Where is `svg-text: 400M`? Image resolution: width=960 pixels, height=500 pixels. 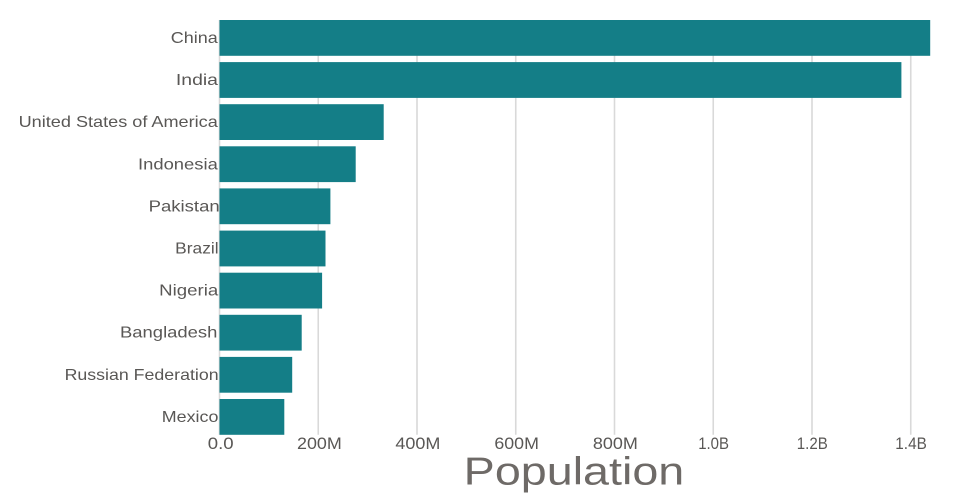 svg-text: 400M is located at coordinates (417, 444).